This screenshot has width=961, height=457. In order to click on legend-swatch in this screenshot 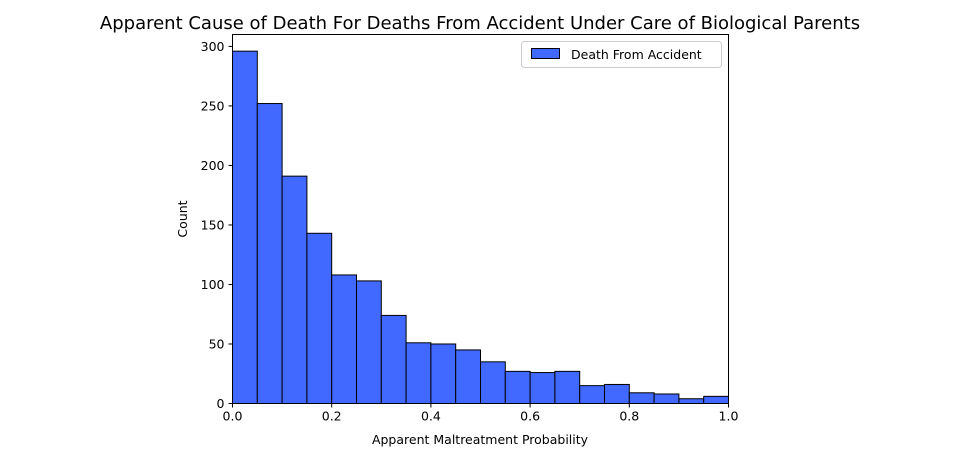, I will do `click(545, 53)`.